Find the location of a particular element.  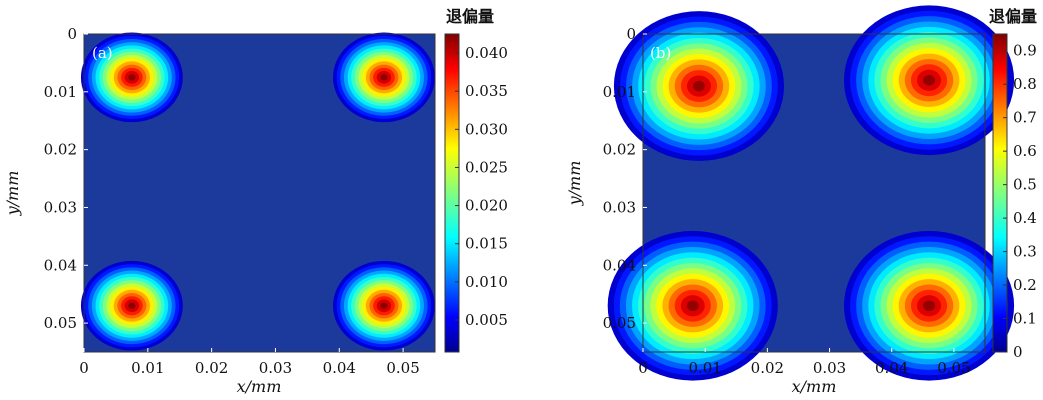

panel-b-colorbar-tick-label: 0.9 is located at coordinates (1025, 51).